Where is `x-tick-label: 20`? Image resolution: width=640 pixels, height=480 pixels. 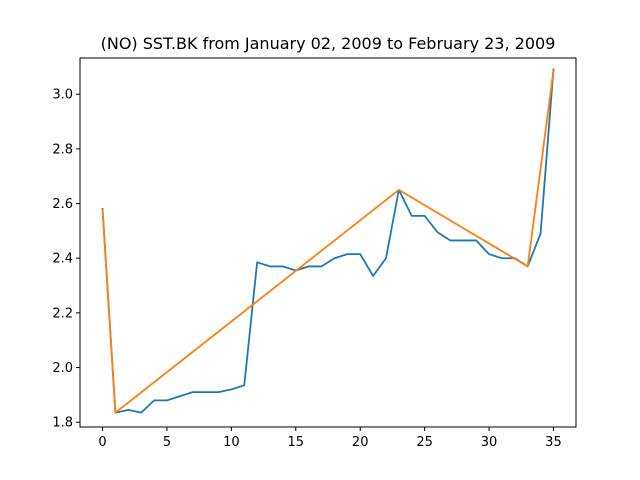 x-tick-label: 20 is located at coordinates (360, 442).